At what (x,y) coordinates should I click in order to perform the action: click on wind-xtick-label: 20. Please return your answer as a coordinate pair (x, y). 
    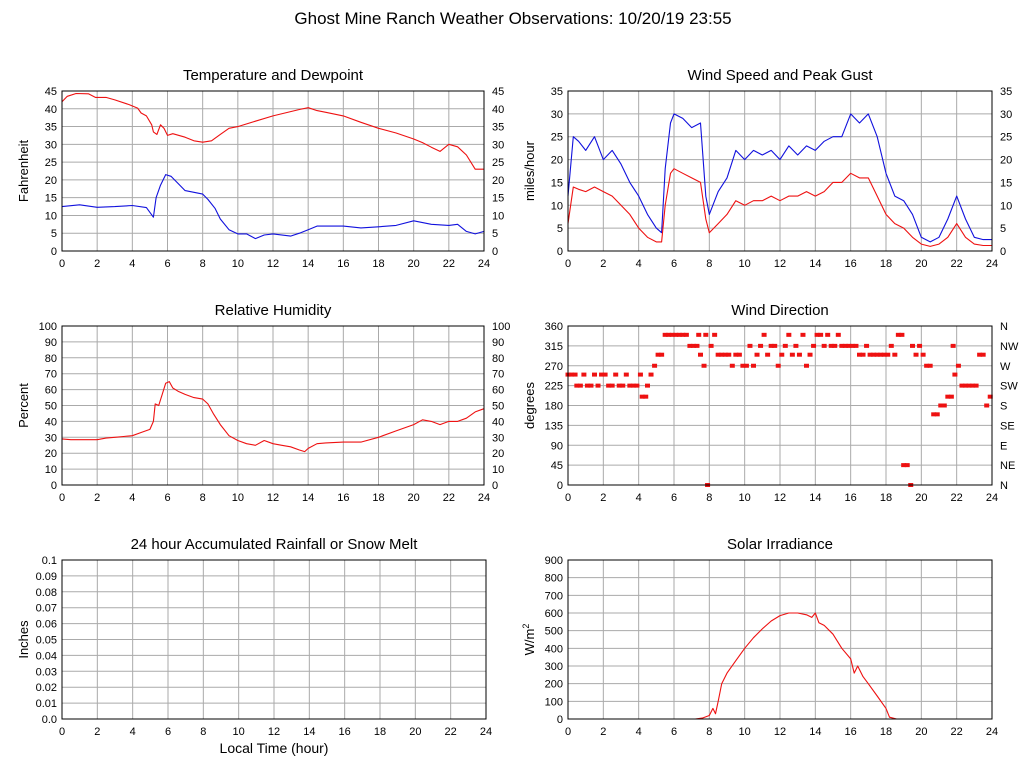
    Looking at the image, I should click on (921, 264).